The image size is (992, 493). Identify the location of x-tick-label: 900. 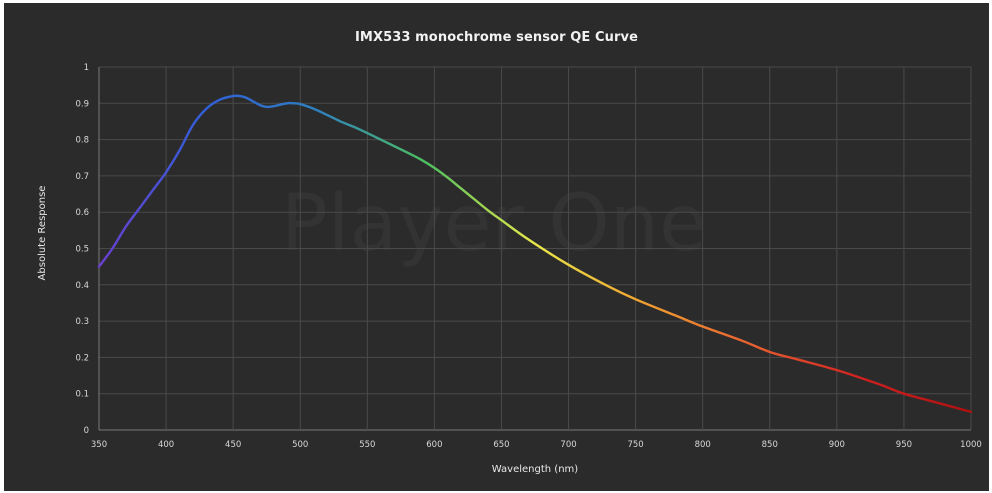
(837, 445).